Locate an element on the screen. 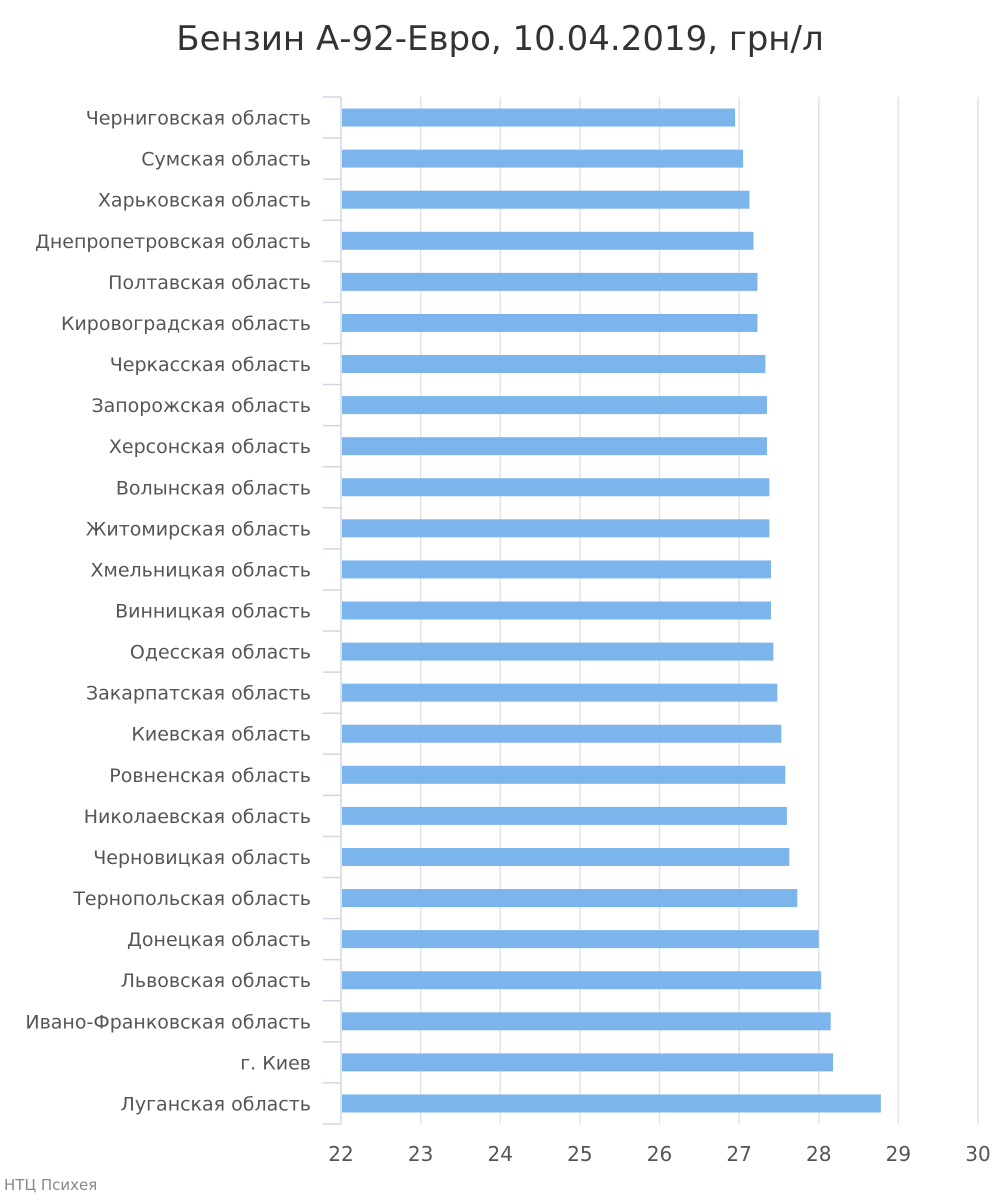  category-label: Киевская область is located at coordinates (221, 735).